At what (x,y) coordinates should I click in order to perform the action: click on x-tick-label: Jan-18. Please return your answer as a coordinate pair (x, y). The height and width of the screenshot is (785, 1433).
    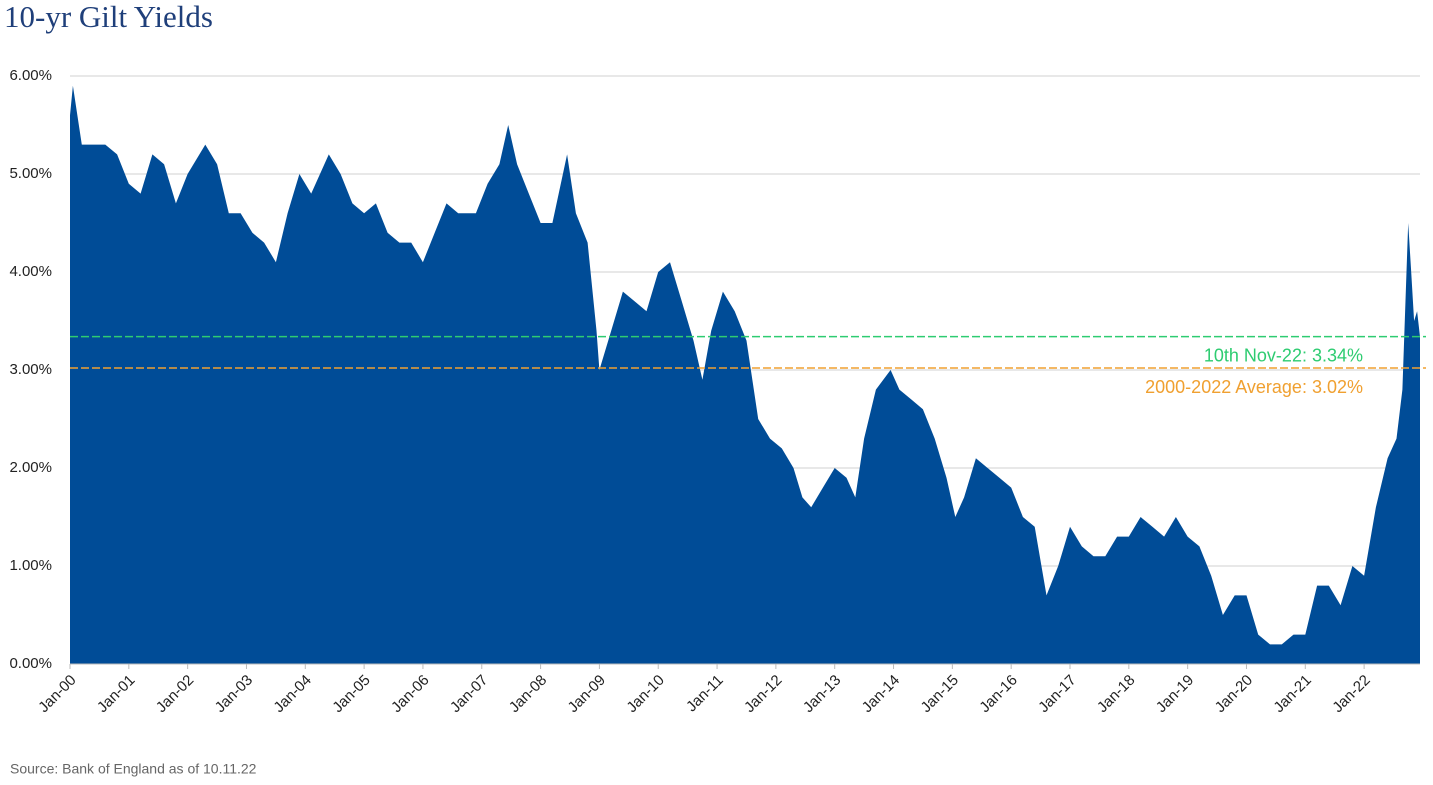
    Looking at the image, I should click on (1116, 694).